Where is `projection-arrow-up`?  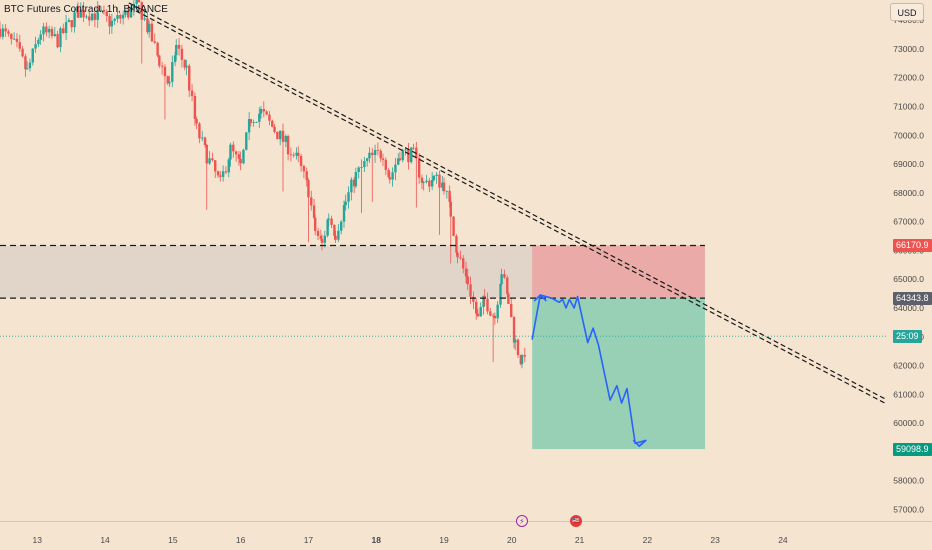 projection-arrow-up is located at coordinates (540, 297).